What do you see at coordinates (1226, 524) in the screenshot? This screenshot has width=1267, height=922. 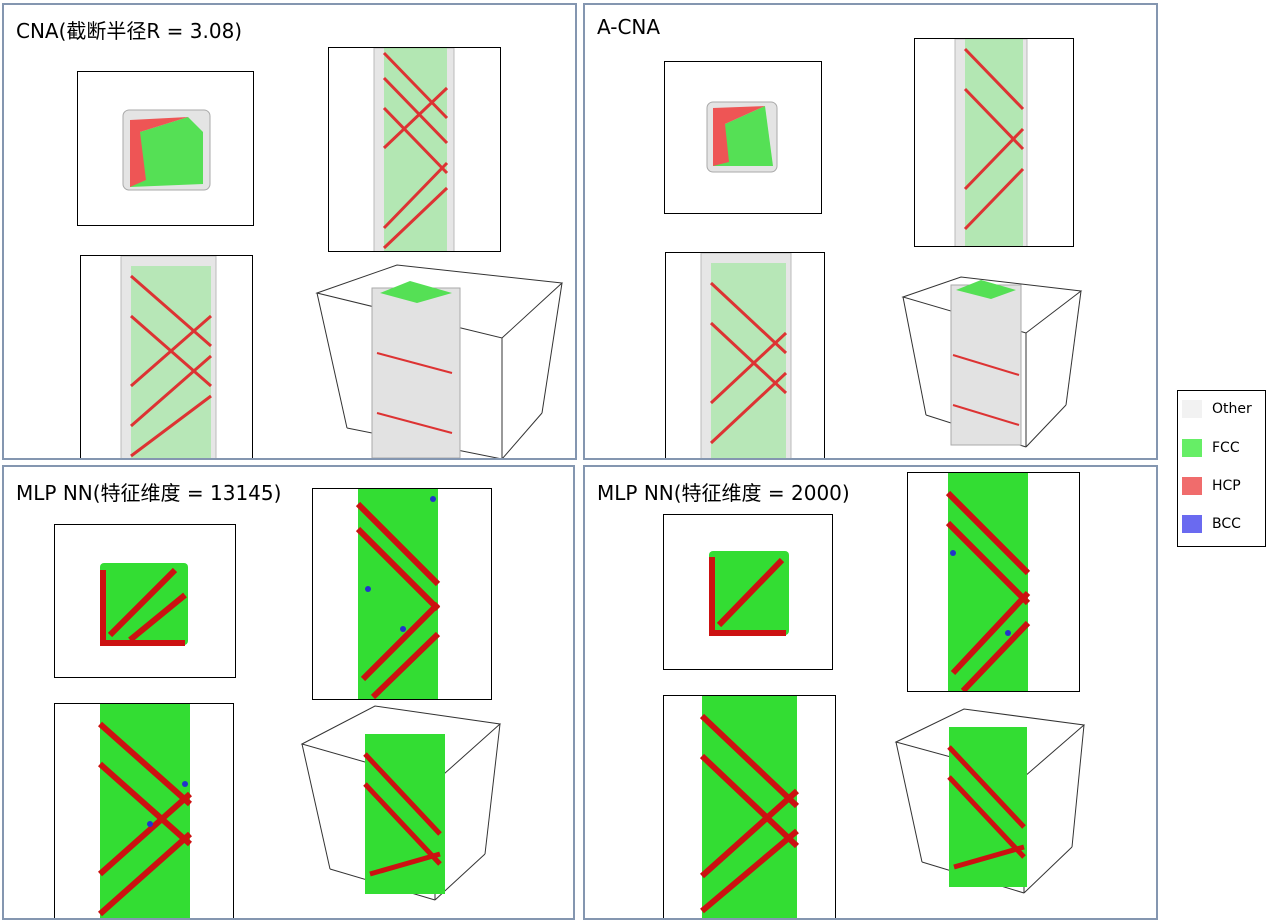 I see `legend-label: BCC` at bounding box center [1226, 524].